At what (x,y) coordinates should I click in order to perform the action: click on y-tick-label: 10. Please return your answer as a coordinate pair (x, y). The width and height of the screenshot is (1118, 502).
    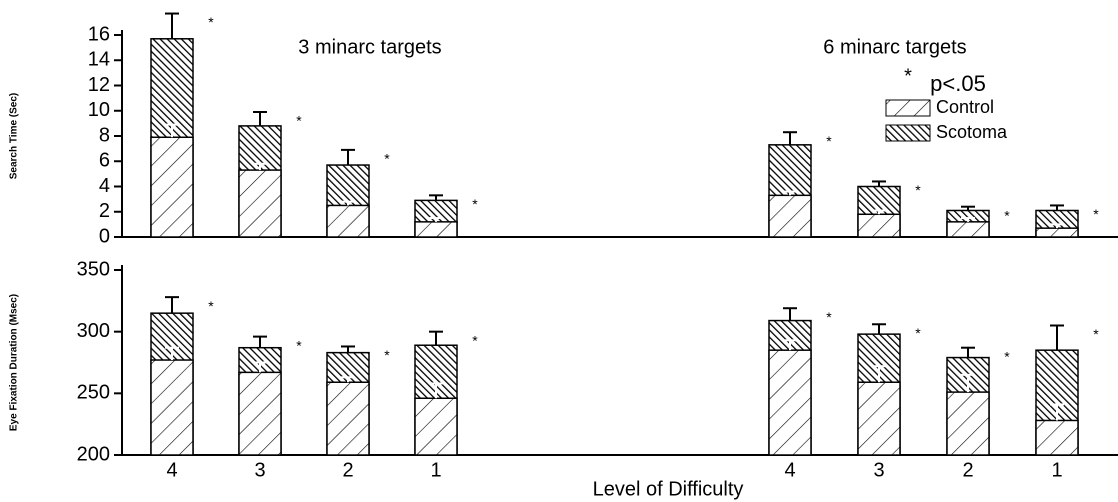
    Looking at the image, I should click on (99, 110).